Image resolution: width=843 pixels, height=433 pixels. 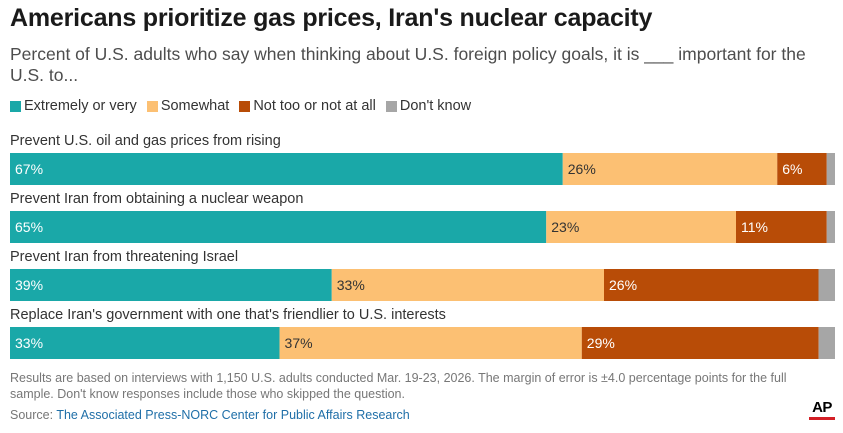 I want to click on ap-logo: AP, so click(x=822, y=409).